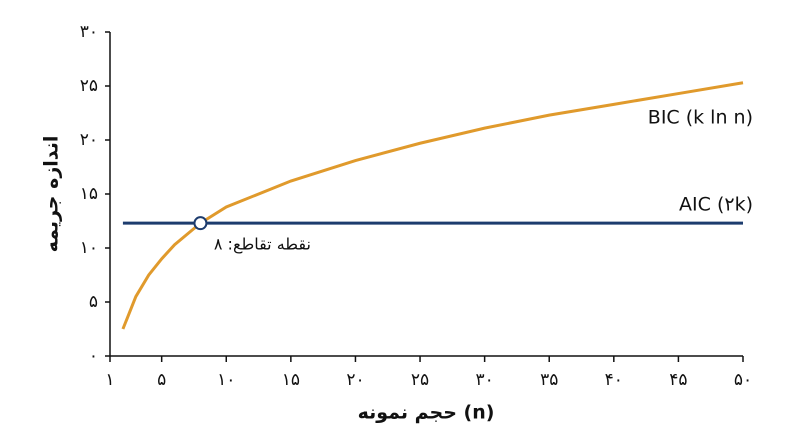 The height and width of the screenshot is (447, 800). Describe the element at coordinates (355, 380) in the screenshot. I see `x-tick-label: ۲۰` at that location.